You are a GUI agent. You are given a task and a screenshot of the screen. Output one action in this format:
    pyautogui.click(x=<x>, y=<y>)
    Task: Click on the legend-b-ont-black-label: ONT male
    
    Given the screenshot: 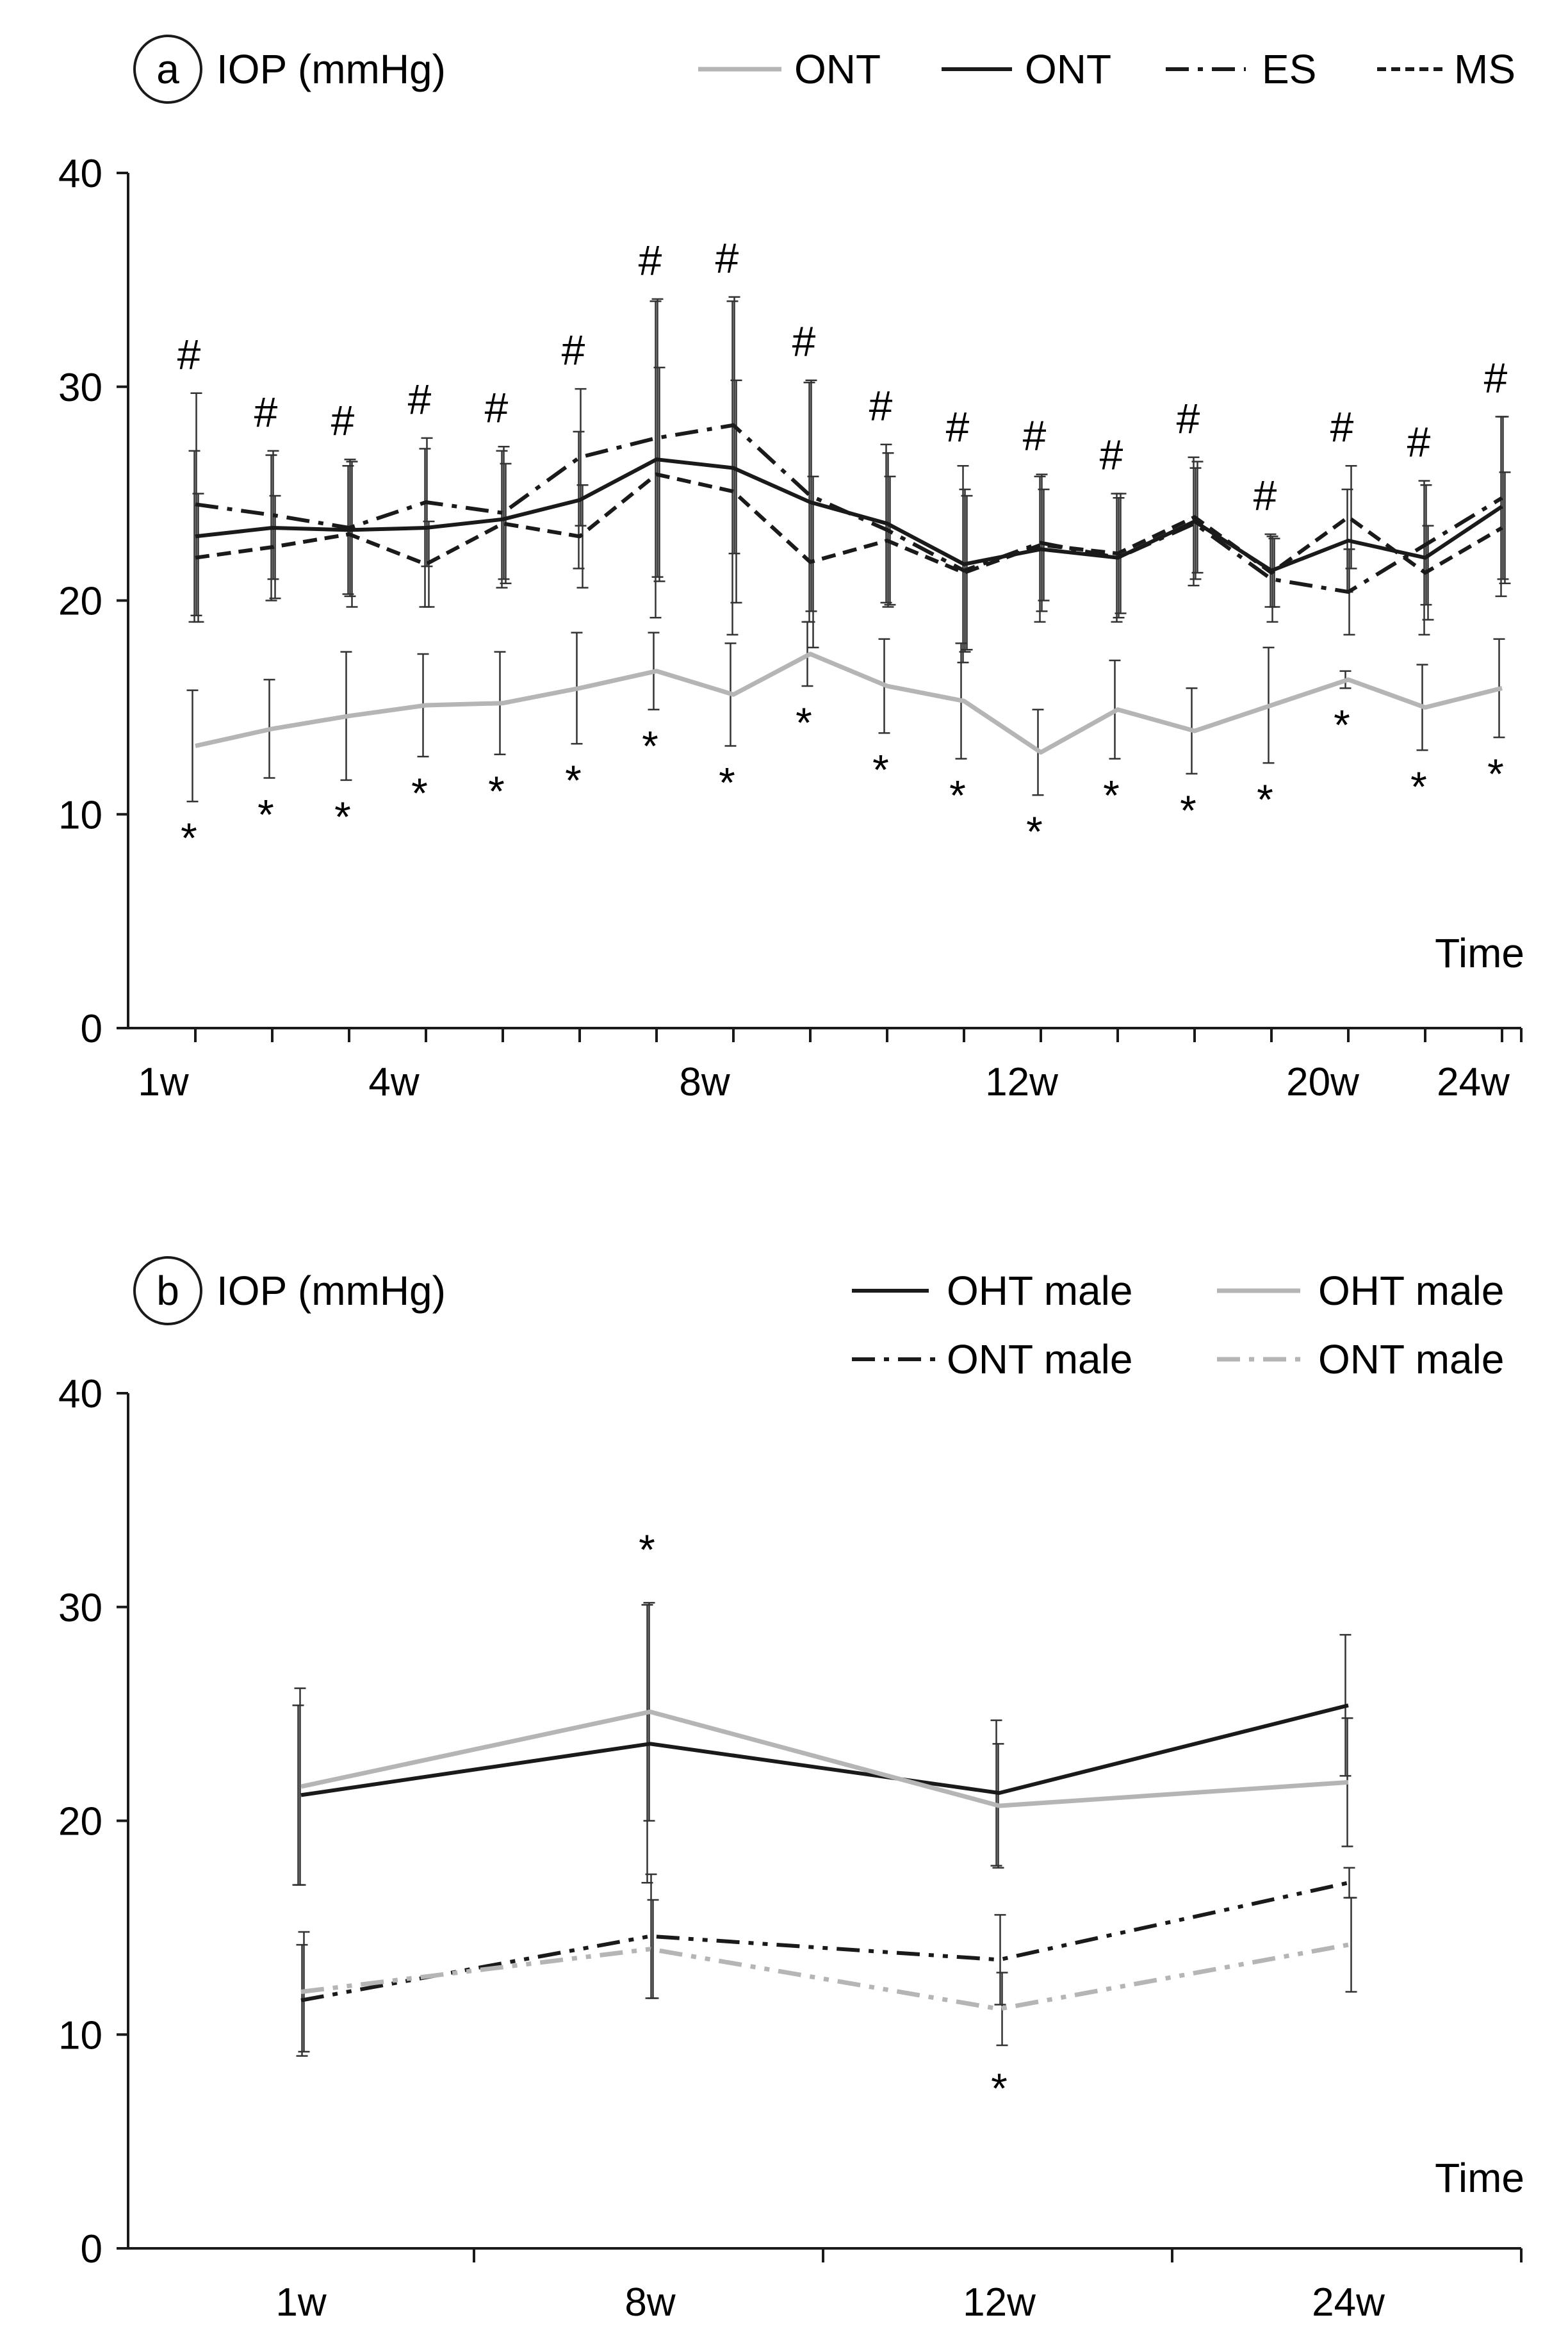 What is the action you would take?
    pyautogui.click(x=1039, y=1359)
    